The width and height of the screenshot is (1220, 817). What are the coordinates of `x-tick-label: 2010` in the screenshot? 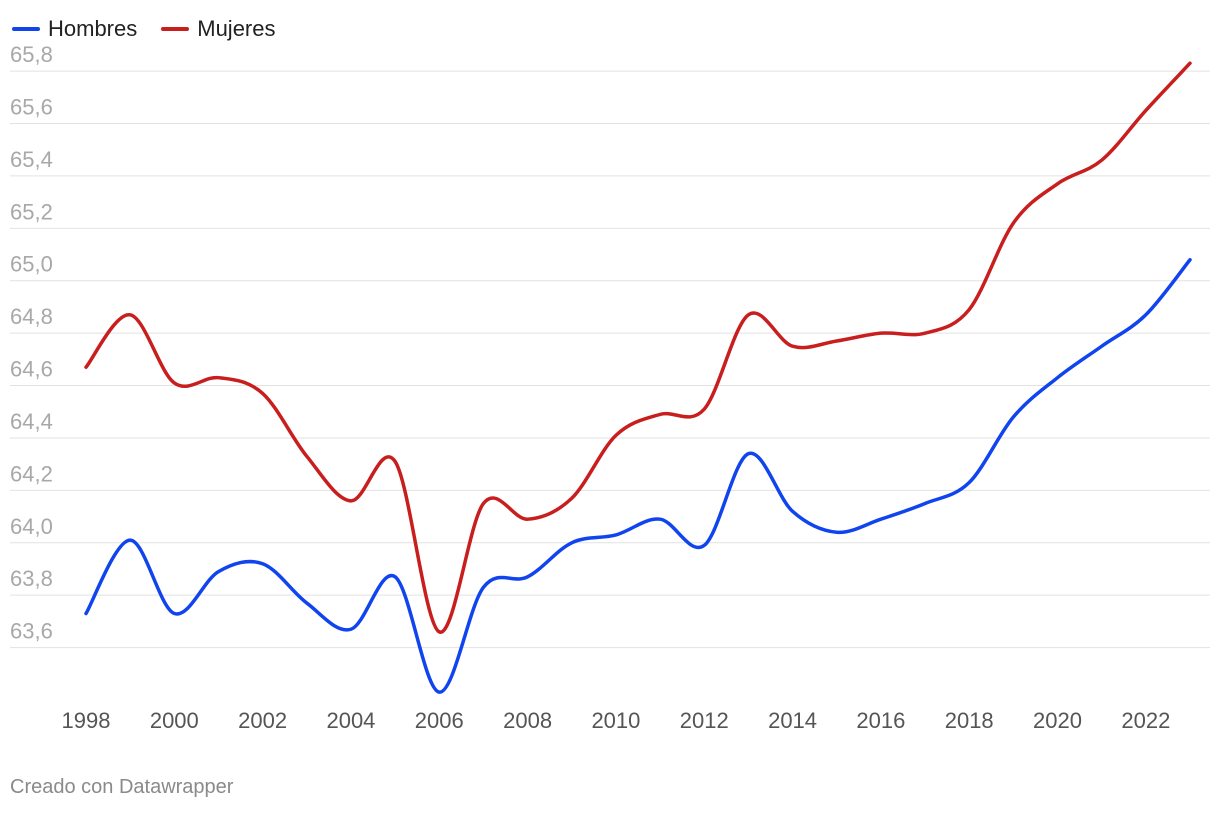 It's located at (615, 720).